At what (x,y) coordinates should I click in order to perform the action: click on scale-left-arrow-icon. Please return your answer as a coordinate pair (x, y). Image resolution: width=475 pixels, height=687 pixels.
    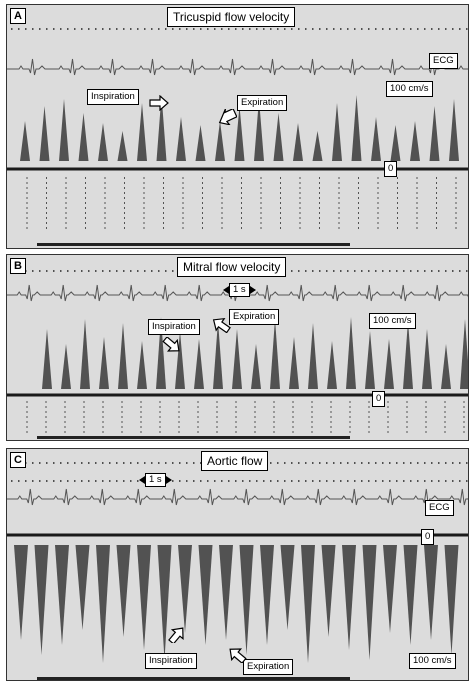
    Looking at the image, I should click on (226, 290).